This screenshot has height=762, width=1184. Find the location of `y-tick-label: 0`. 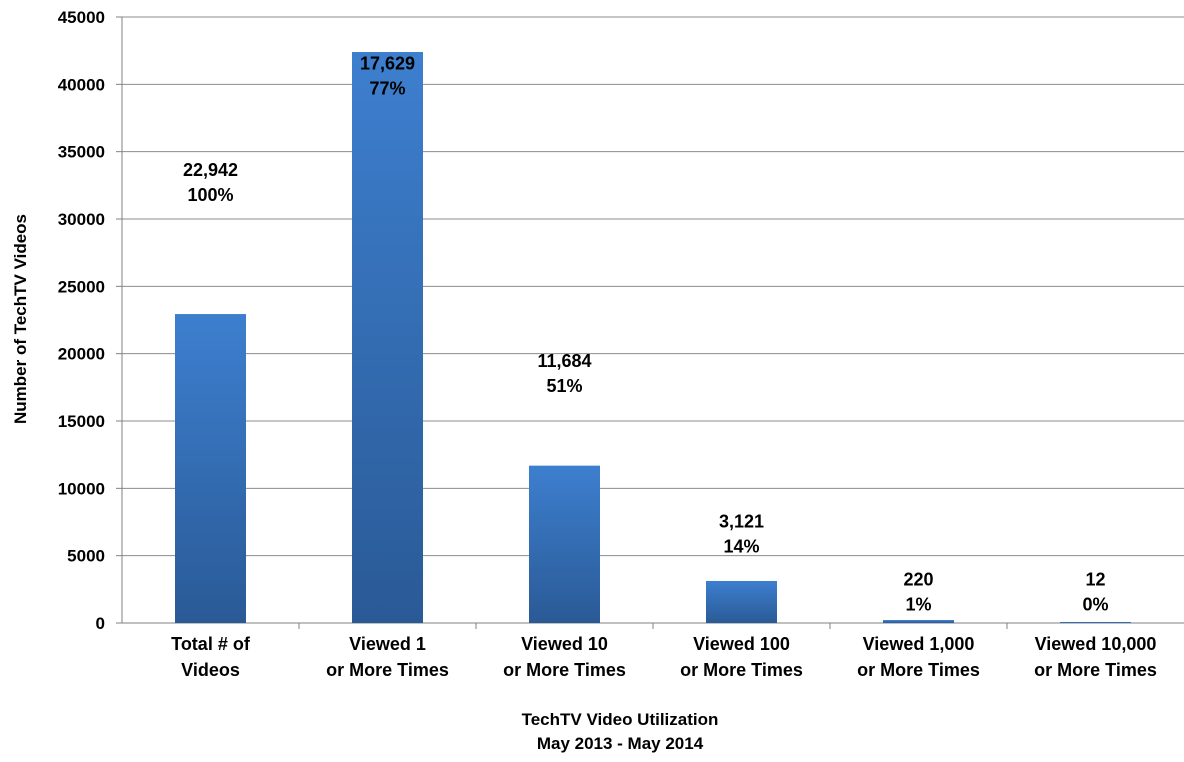

y-tick-label: 0 is located at coordinates (100, 623).